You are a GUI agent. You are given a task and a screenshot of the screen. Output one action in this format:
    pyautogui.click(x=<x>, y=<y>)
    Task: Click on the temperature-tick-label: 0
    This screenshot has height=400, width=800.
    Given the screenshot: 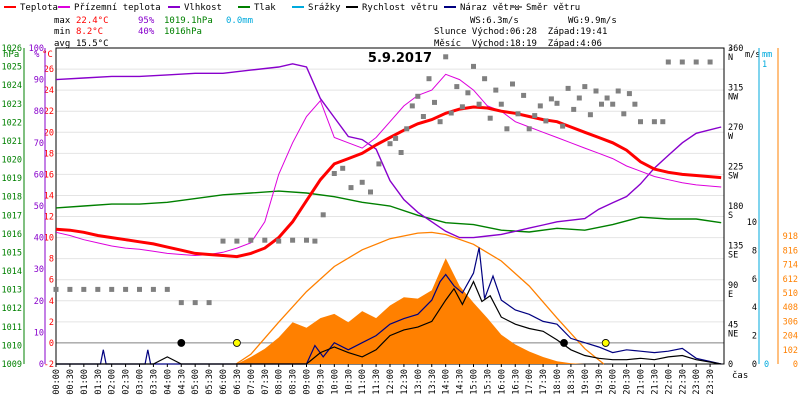 What is the action you would take?
    pyautogui.click(x=51, y=344)
    